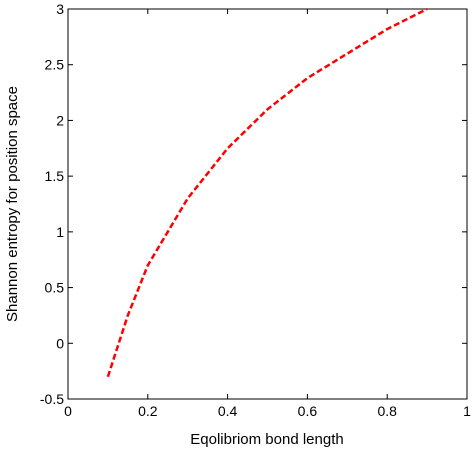 The height and width of the screenshot is (453, 474). What do you see at coordinates (60, 232) in the screenshot?
I see `y-tick-label: 1` at bounding box center [60, 232].